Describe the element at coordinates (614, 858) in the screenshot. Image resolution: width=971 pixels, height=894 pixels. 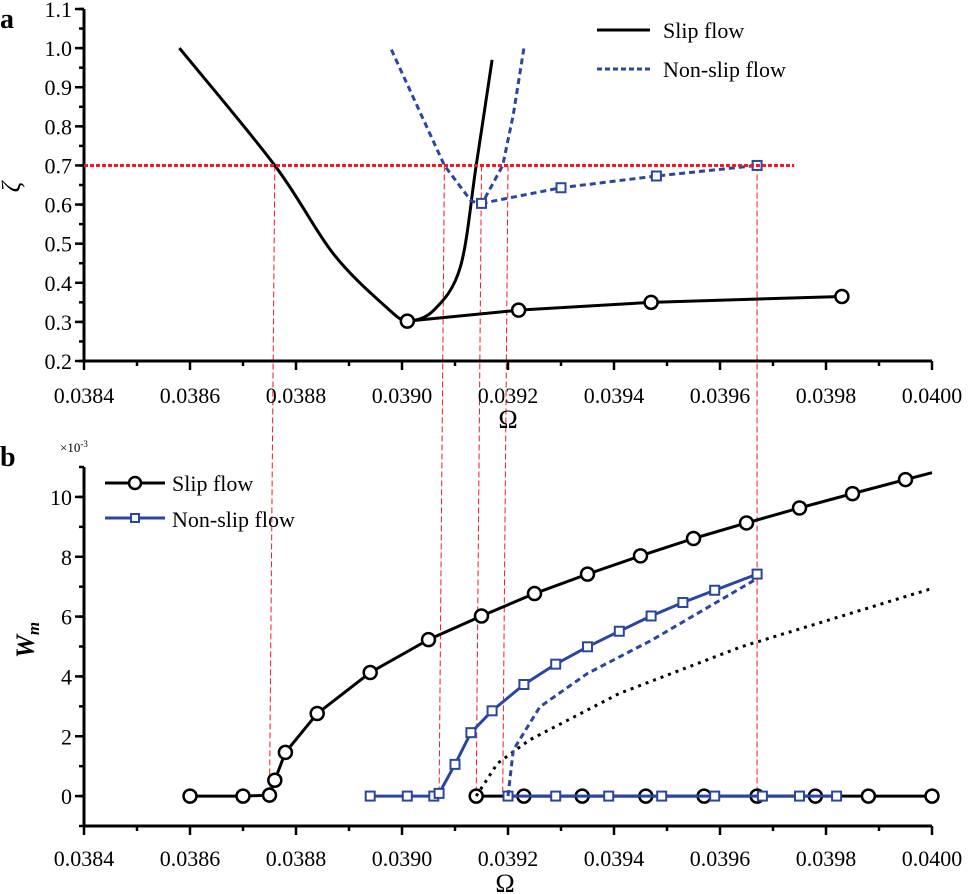
I see `x-tick-label: 0.0394` at that location.